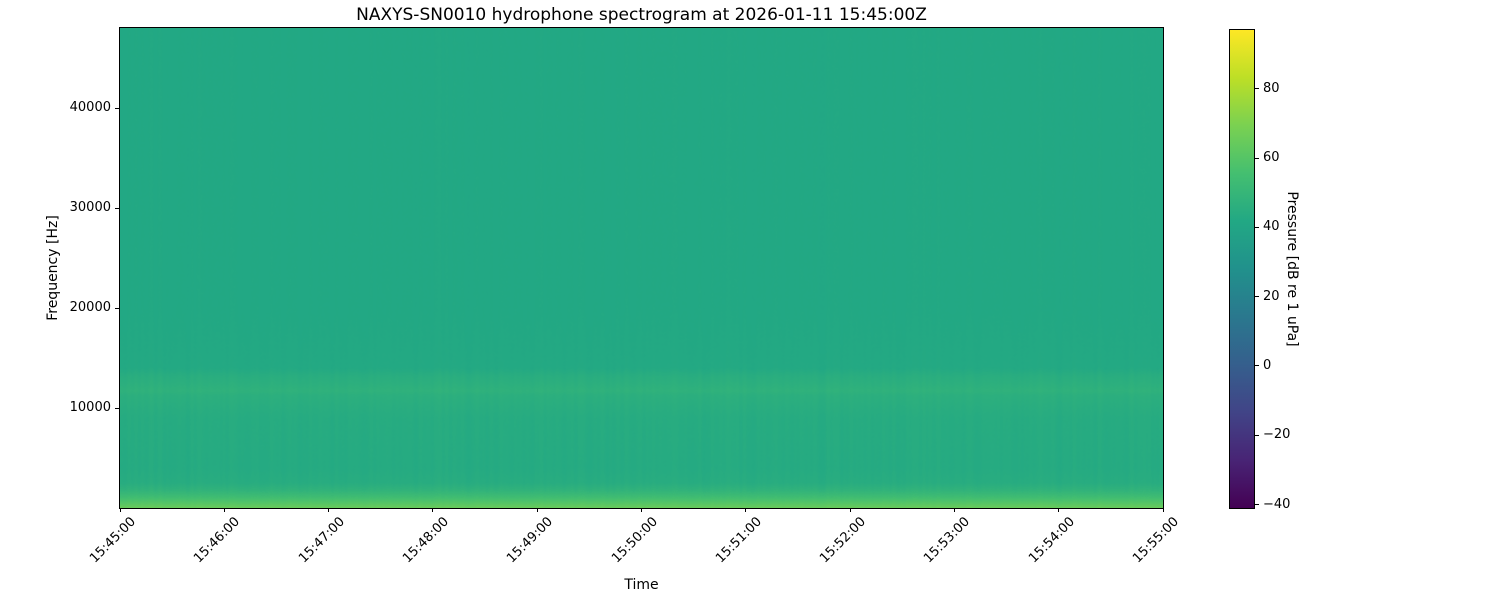 Image resolution: width=1500 pixels, height=600 pixels. Describe the element at coordinates (1292, 269) in the screenshot. I see `colorbar-label: Pressure [dB re 1 uPa]` at that location.